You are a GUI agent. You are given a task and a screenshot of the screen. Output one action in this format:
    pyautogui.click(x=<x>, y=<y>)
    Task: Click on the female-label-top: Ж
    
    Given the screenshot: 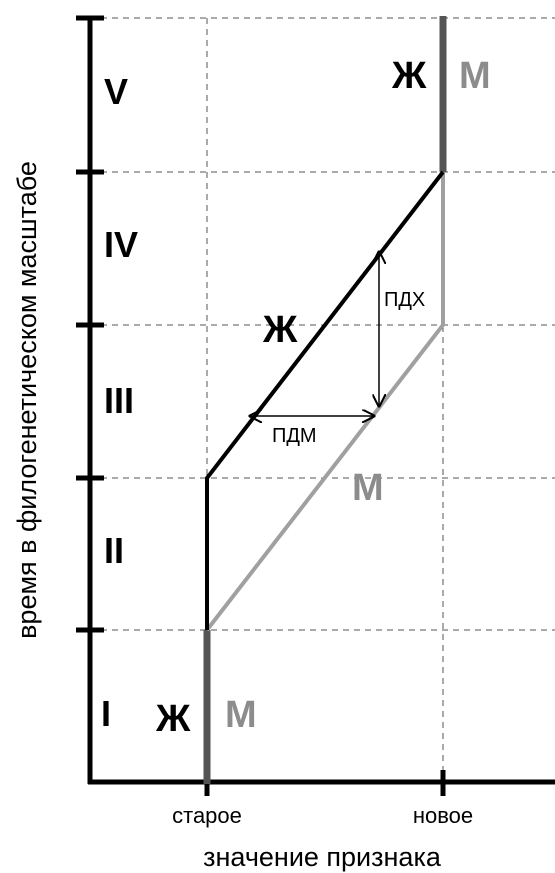 What is the action you would take?
    pyautogui.click(x=409, y=76)
    